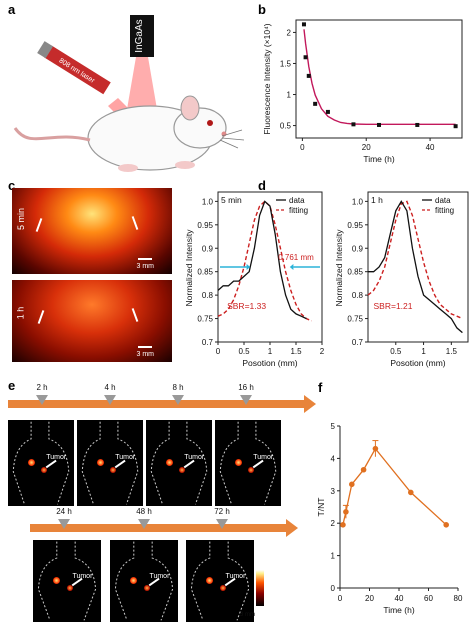 The width and height of the screenshot is (474, 625). I want to click on y-axis-label: T/NT, so click(322, 507).